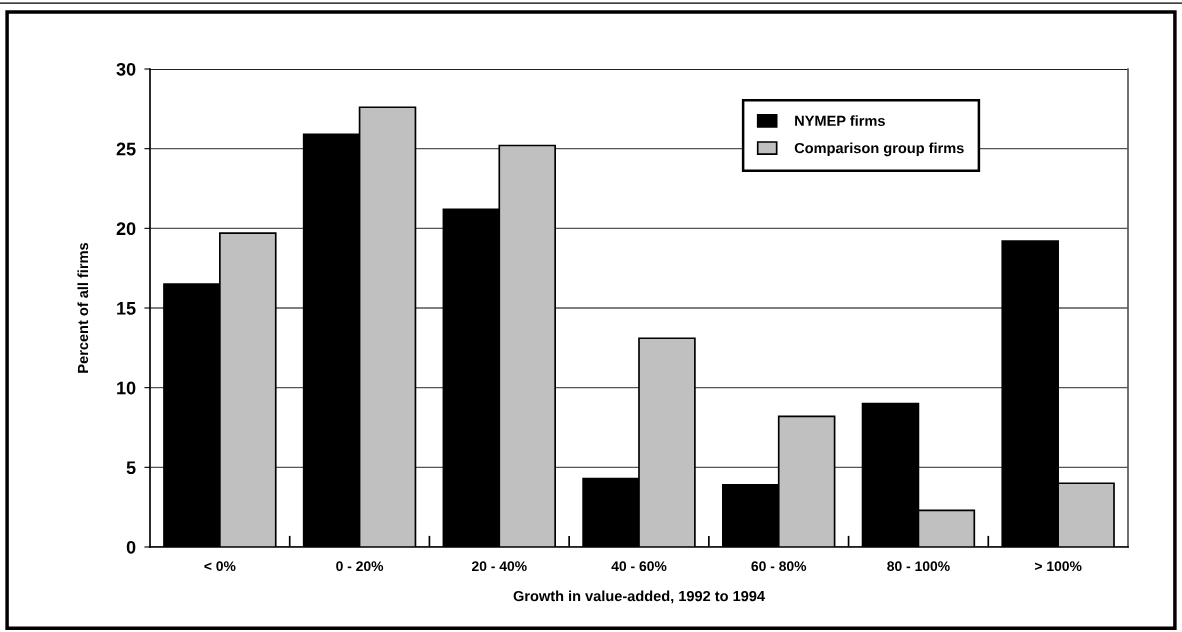 The image size is (1182, 632). Describe the element at coordinates (639, 566) in the screenshot. I see `x-tick-label: 40 - 60%` at that location.